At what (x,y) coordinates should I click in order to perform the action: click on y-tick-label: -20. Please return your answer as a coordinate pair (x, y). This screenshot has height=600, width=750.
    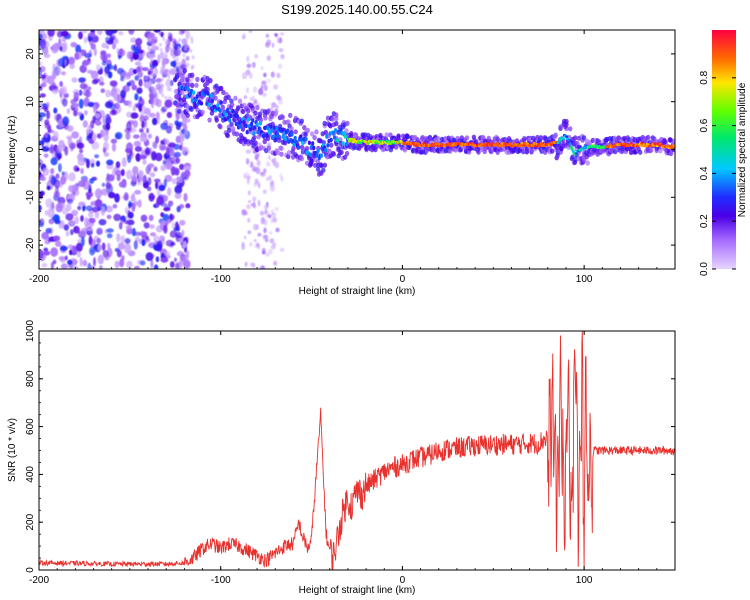
    Looking at the image, I should click on (30, 244).